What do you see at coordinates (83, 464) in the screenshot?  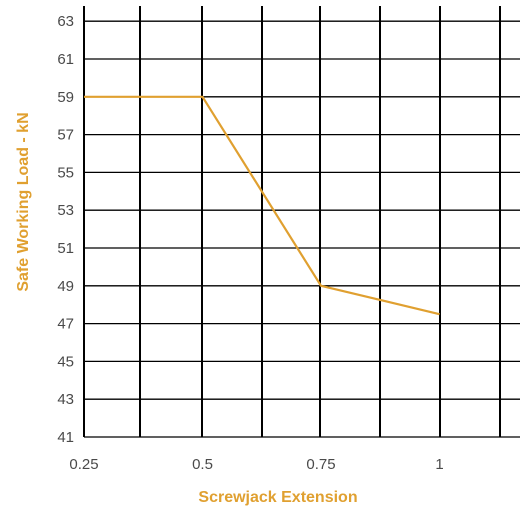 I see `x-tick-label: 0.25` at bounding box center [83, 464].